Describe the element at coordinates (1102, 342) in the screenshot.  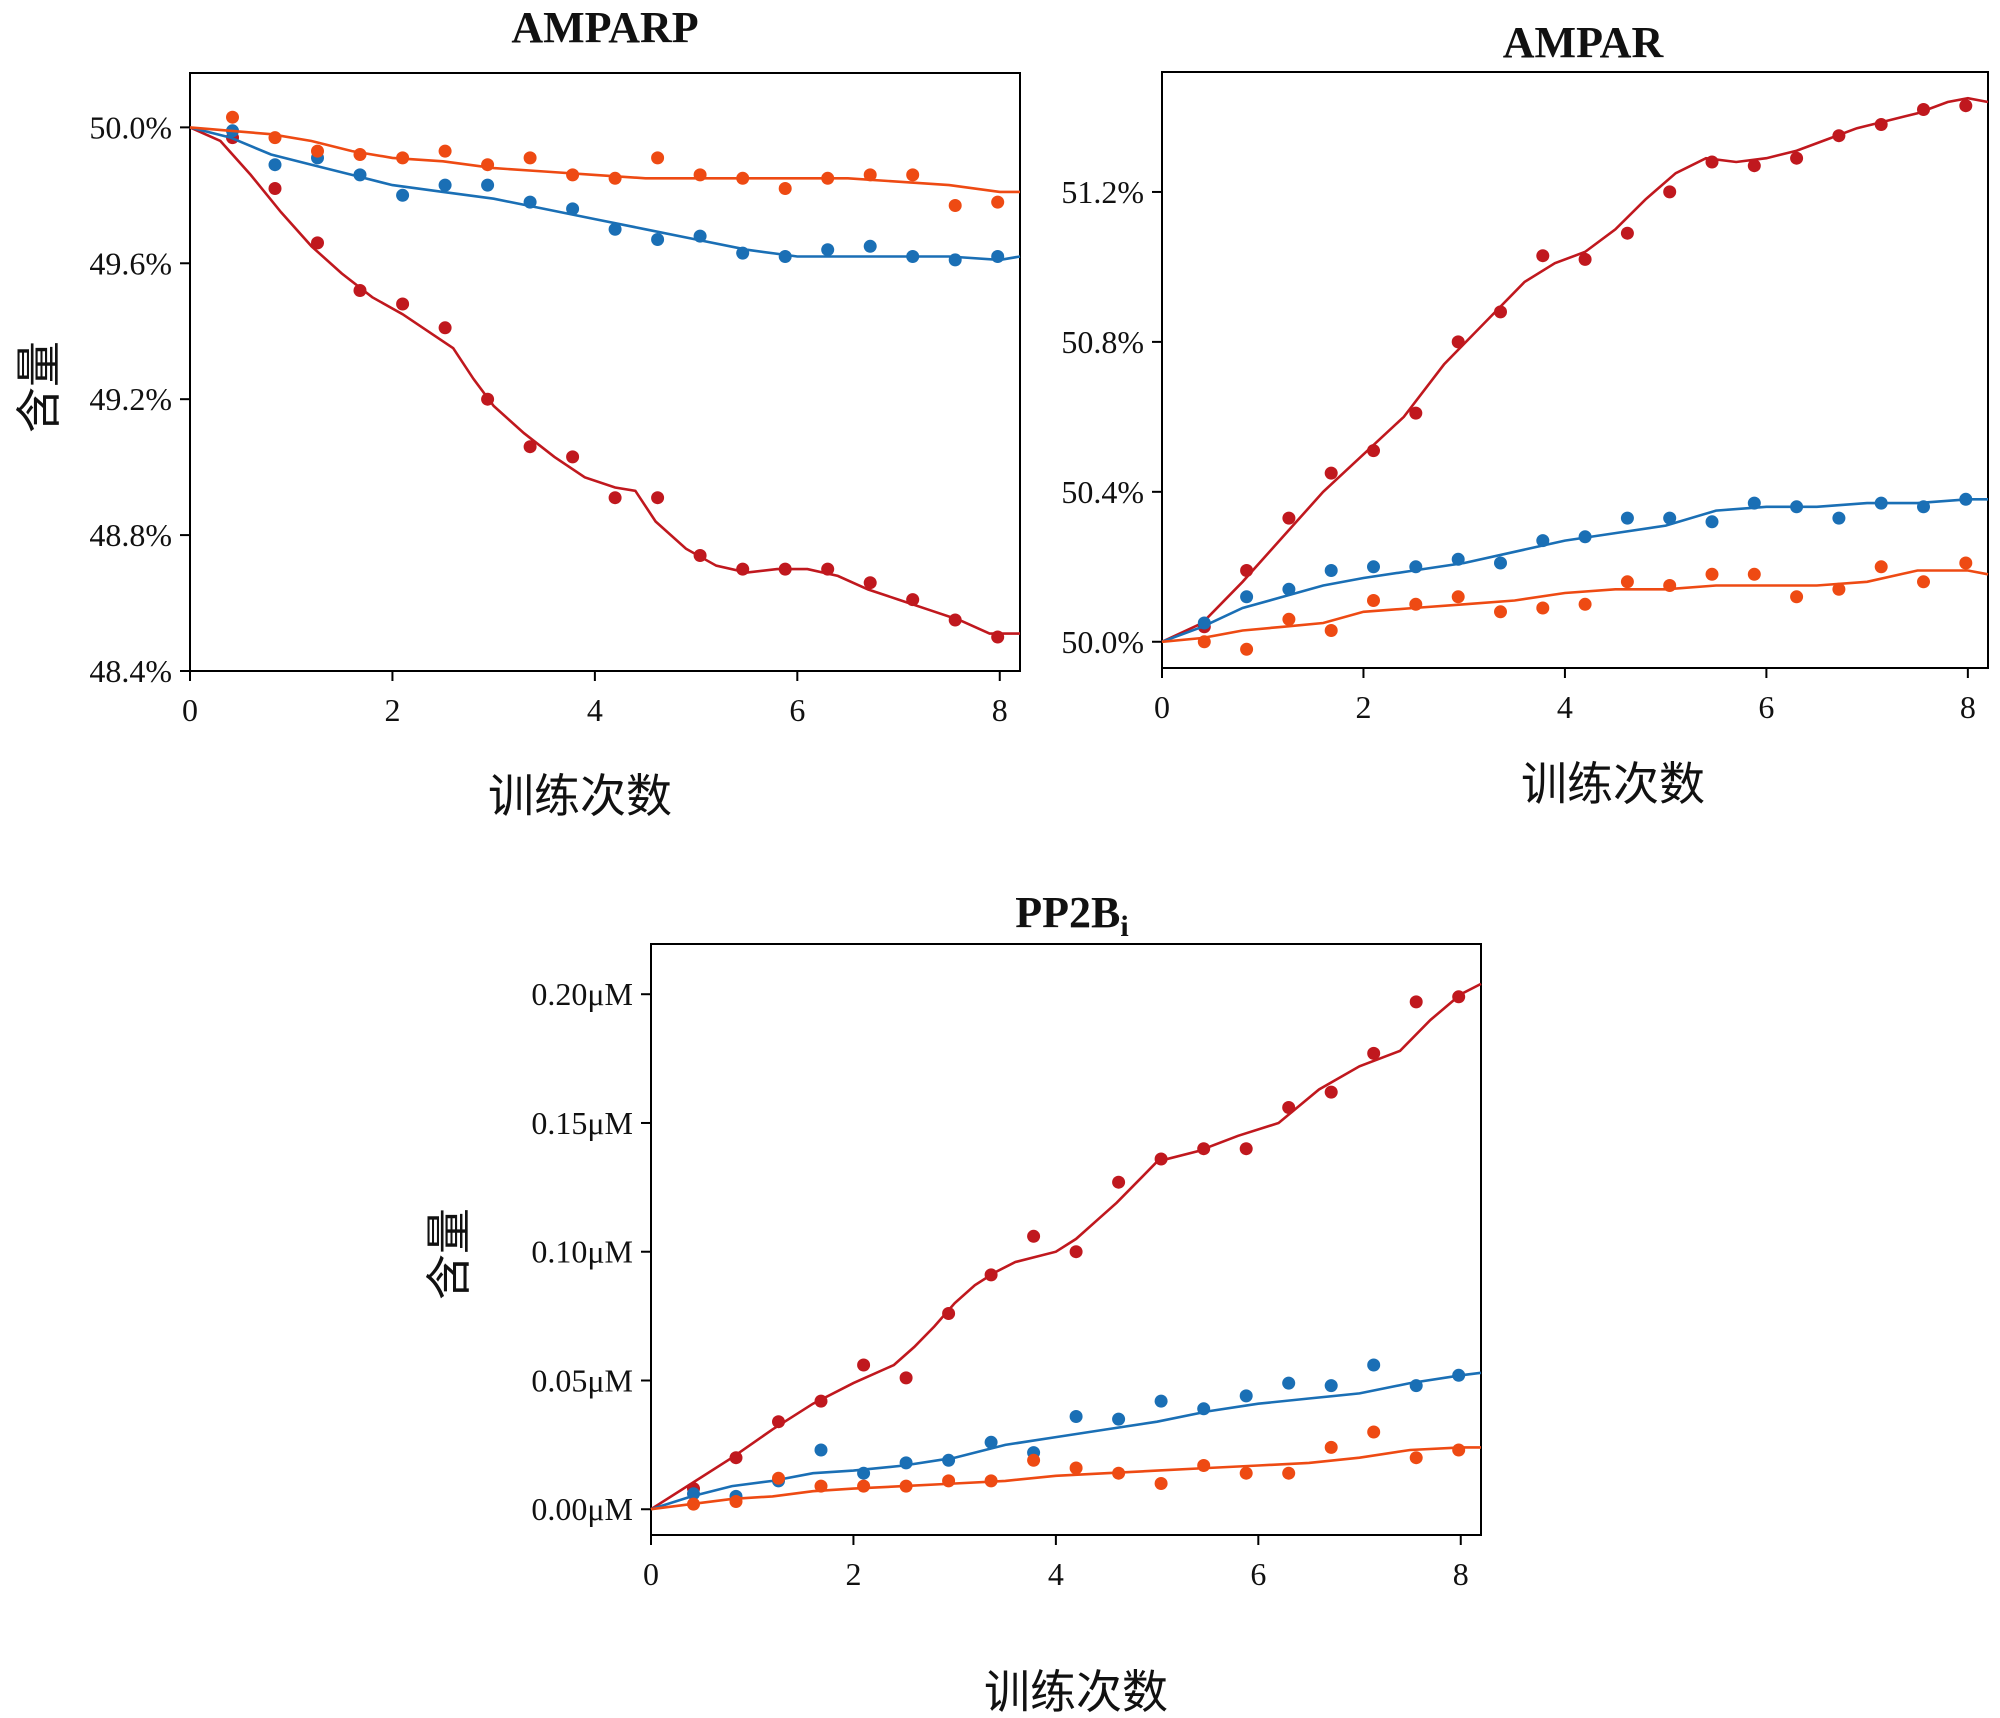
I see `y-tick-label: 50.8%` at that location.